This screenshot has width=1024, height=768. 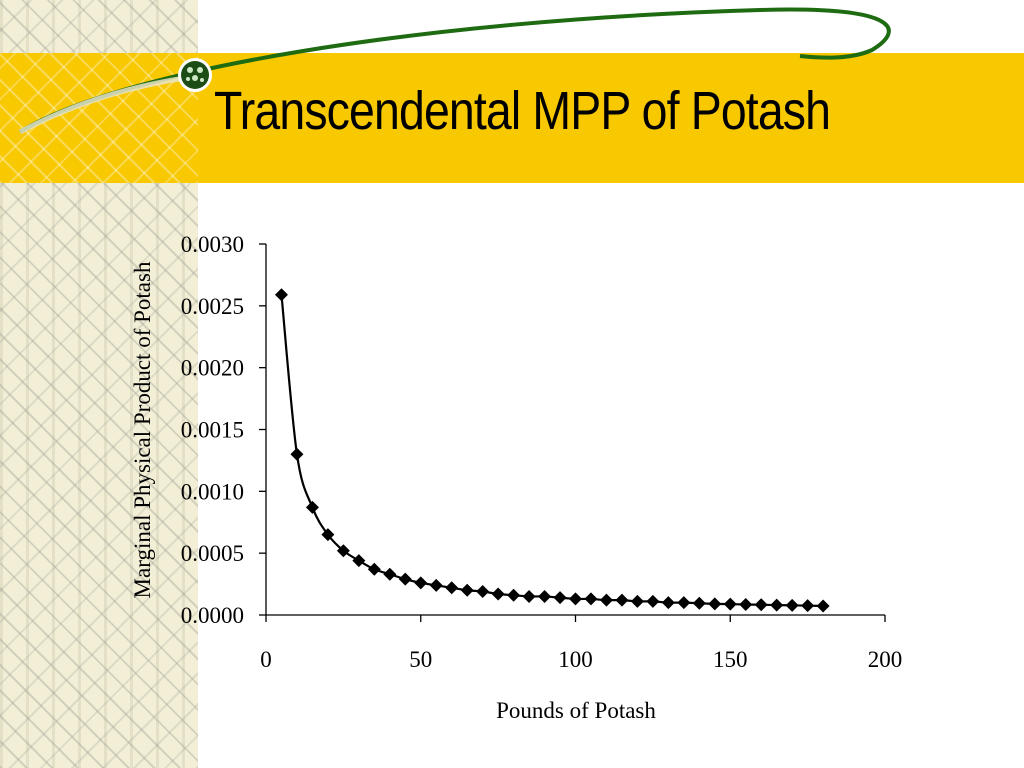 I want to click on x-tick-label: 0, so click(x=266, y=659).